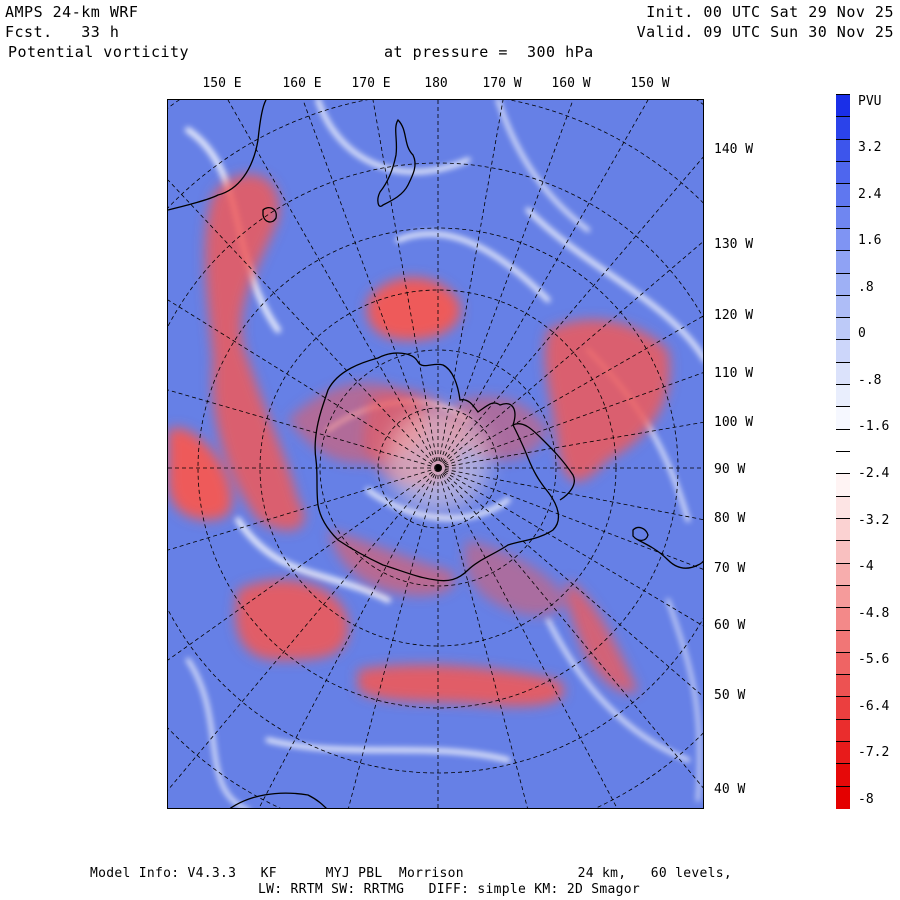 This screenshot has width=900, height=900. I want to click on right-lon-label: 100 W, so click(734, 422).